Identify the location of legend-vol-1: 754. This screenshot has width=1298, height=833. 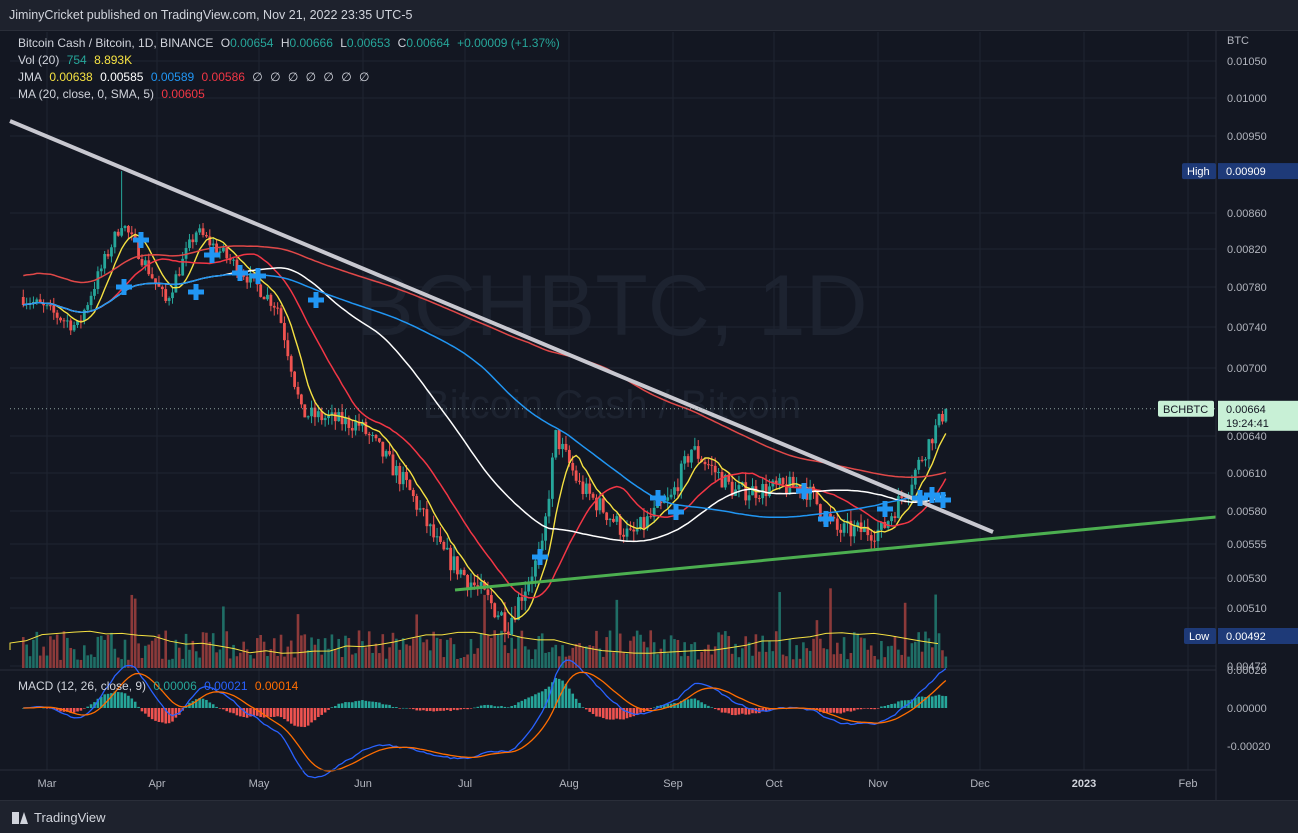
(76, 60).